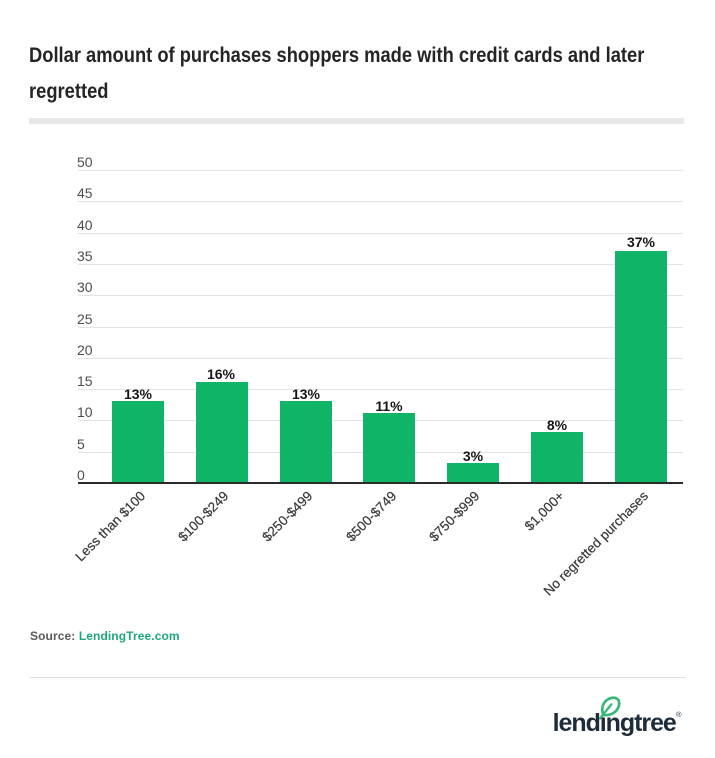 The width and height of the screenshot is (715, 758). Describe the element at coordinates (615, 723) in the screenshot. I see `svg-text: lendıngtree` at that location.